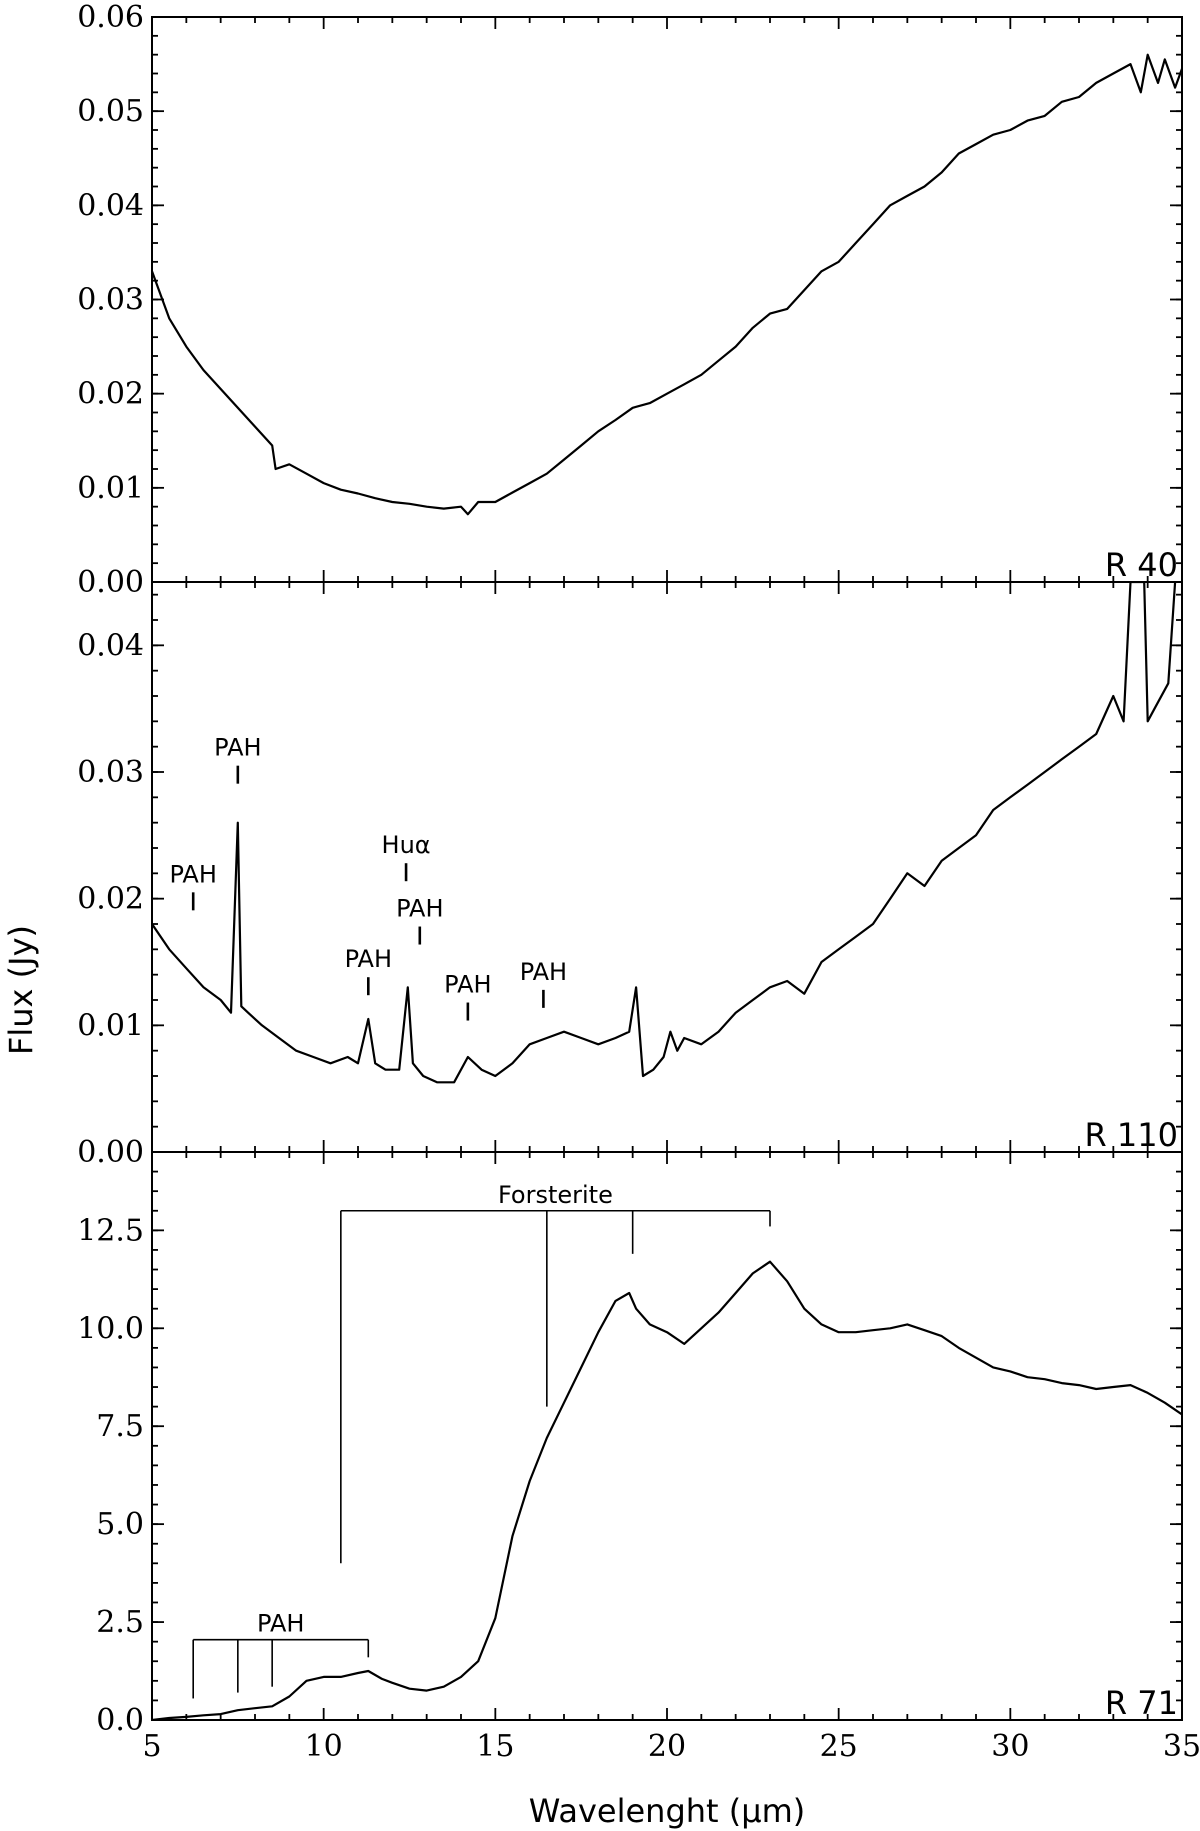 Image resolution: width=1200 pixels, height=1831 pixels. What do you see at coordinates (21, 990) in the screenshot?
I see `y-axis-label: Flux (Jy)` at bounding box center [21, 990].